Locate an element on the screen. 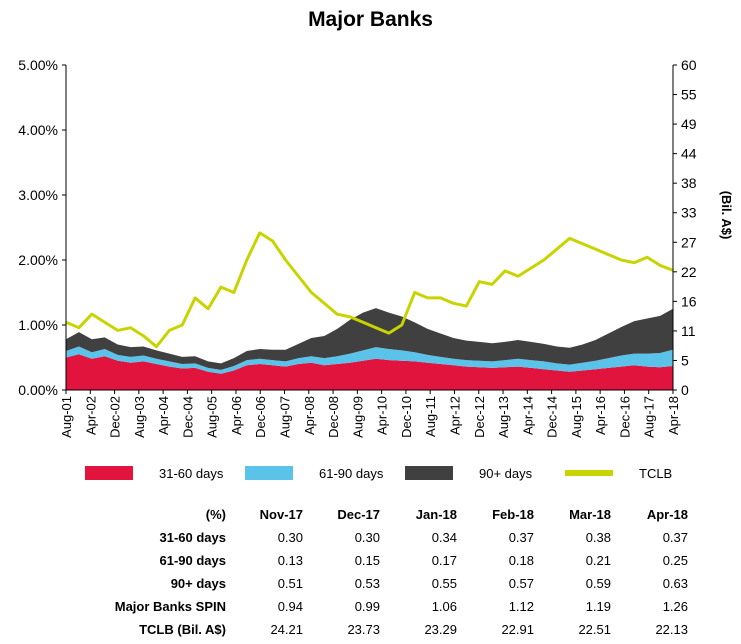 Image resolution: width=741 pixels, height=644 pixels. area-90plus is located at coordinates (369, 339).